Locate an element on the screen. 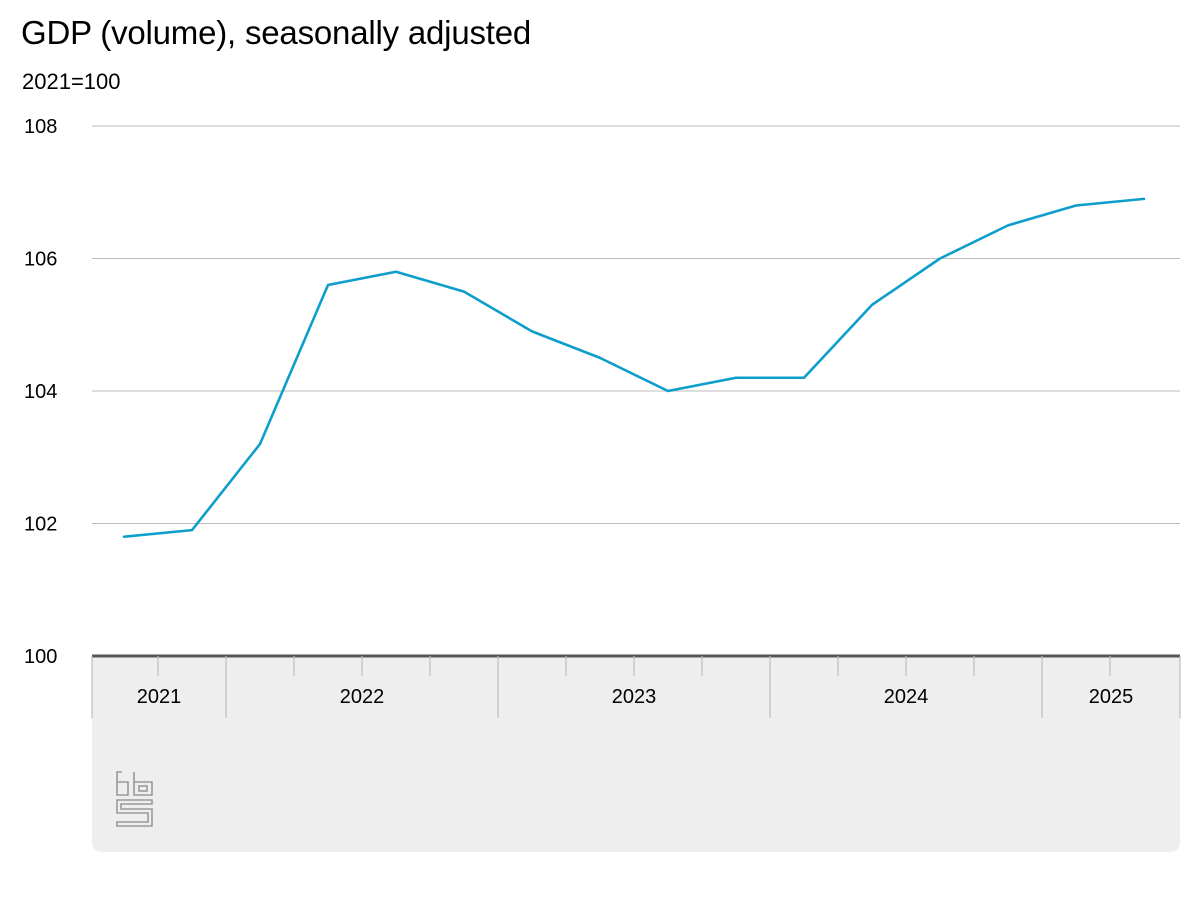 Image resolution: width=1200 pixels, height=900 pixels. cbs-logo-icon is located at coordinates (134, 799).